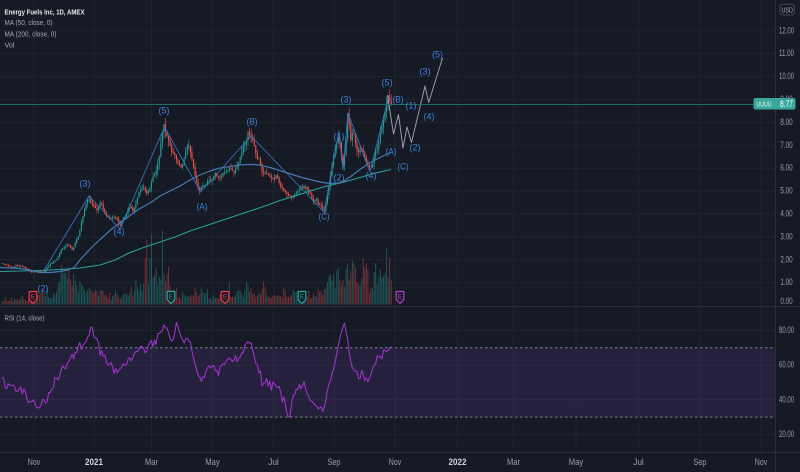 The height and width of the screenshot is (472, 800). What do you see at coordinates (786, 145) in the screenshot?
I see `svg-text: 7.00` at bounding box center [786, 145].